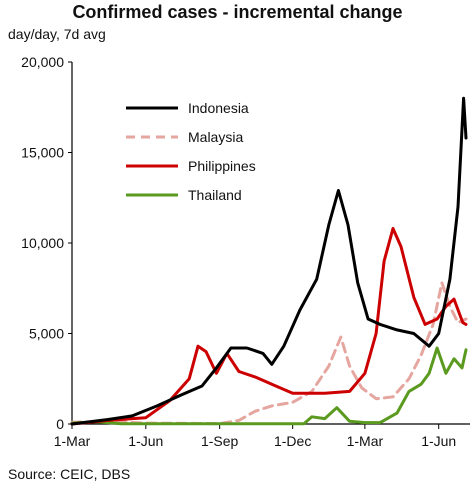  Describe the element at coordinates (42, 62) in the screenshot. I see `y-tick-label: 20,000` at that location.